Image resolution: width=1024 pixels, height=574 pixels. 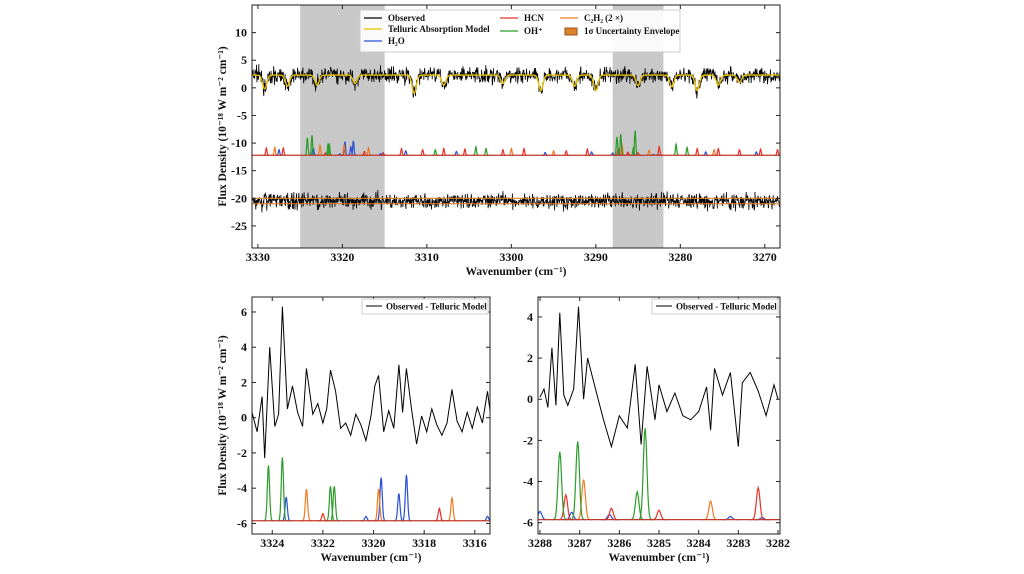 What do you see at coordinates (244, 312) in the screenshot?
I see `y-tick-label: 6` at bounding box center [244, 312].